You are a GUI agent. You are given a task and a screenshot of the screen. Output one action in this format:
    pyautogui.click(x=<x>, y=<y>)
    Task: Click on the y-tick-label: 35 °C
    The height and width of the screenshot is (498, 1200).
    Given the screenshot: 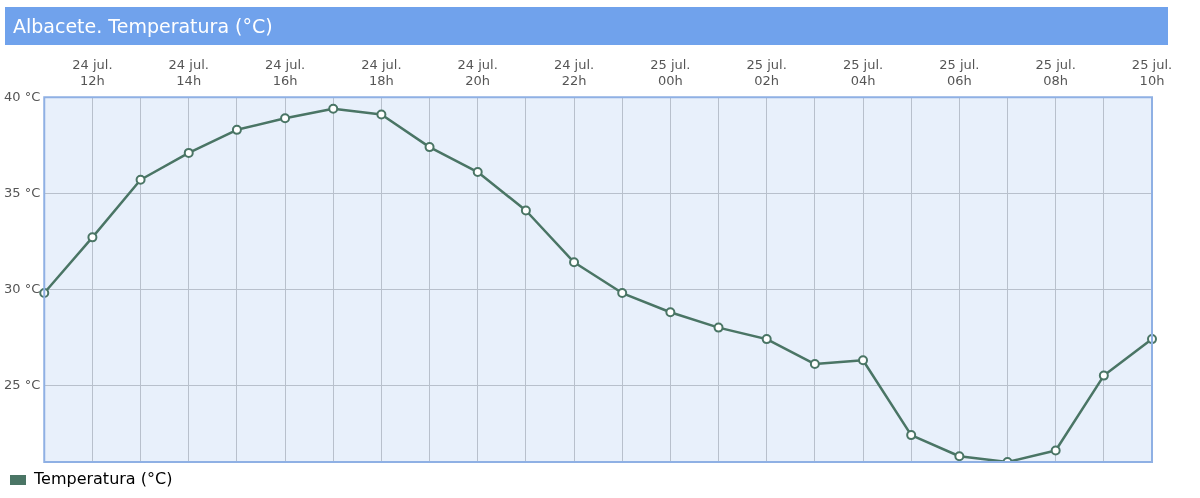 What is the action you would take?
    pyautogui.click(x=22, y=192)
    